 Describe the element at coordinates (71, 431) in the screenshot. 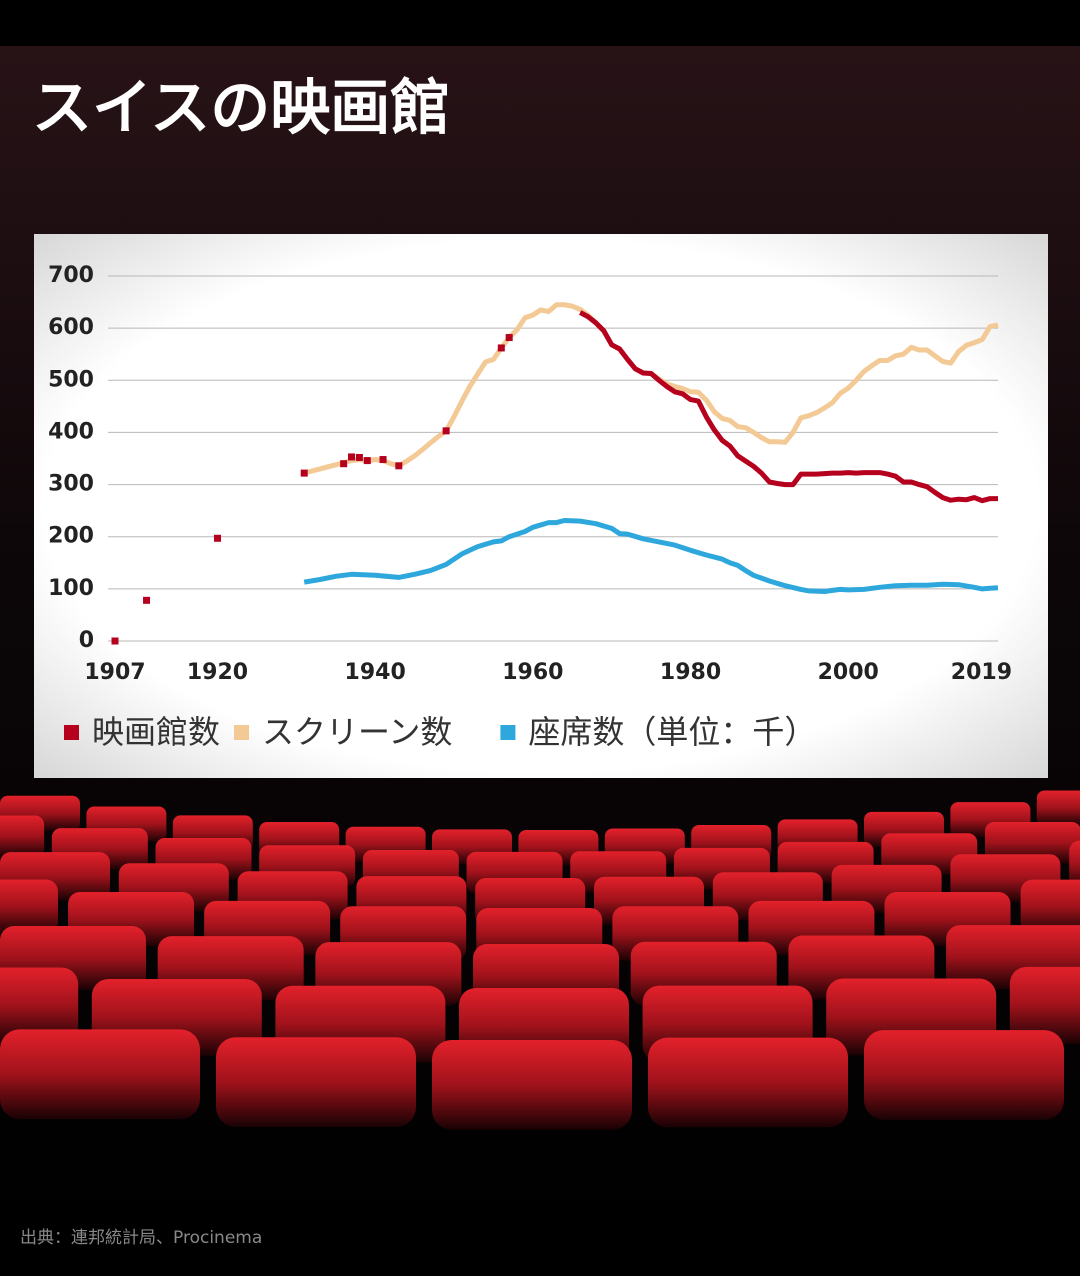

I see `y-tick-label: 400` at that location.